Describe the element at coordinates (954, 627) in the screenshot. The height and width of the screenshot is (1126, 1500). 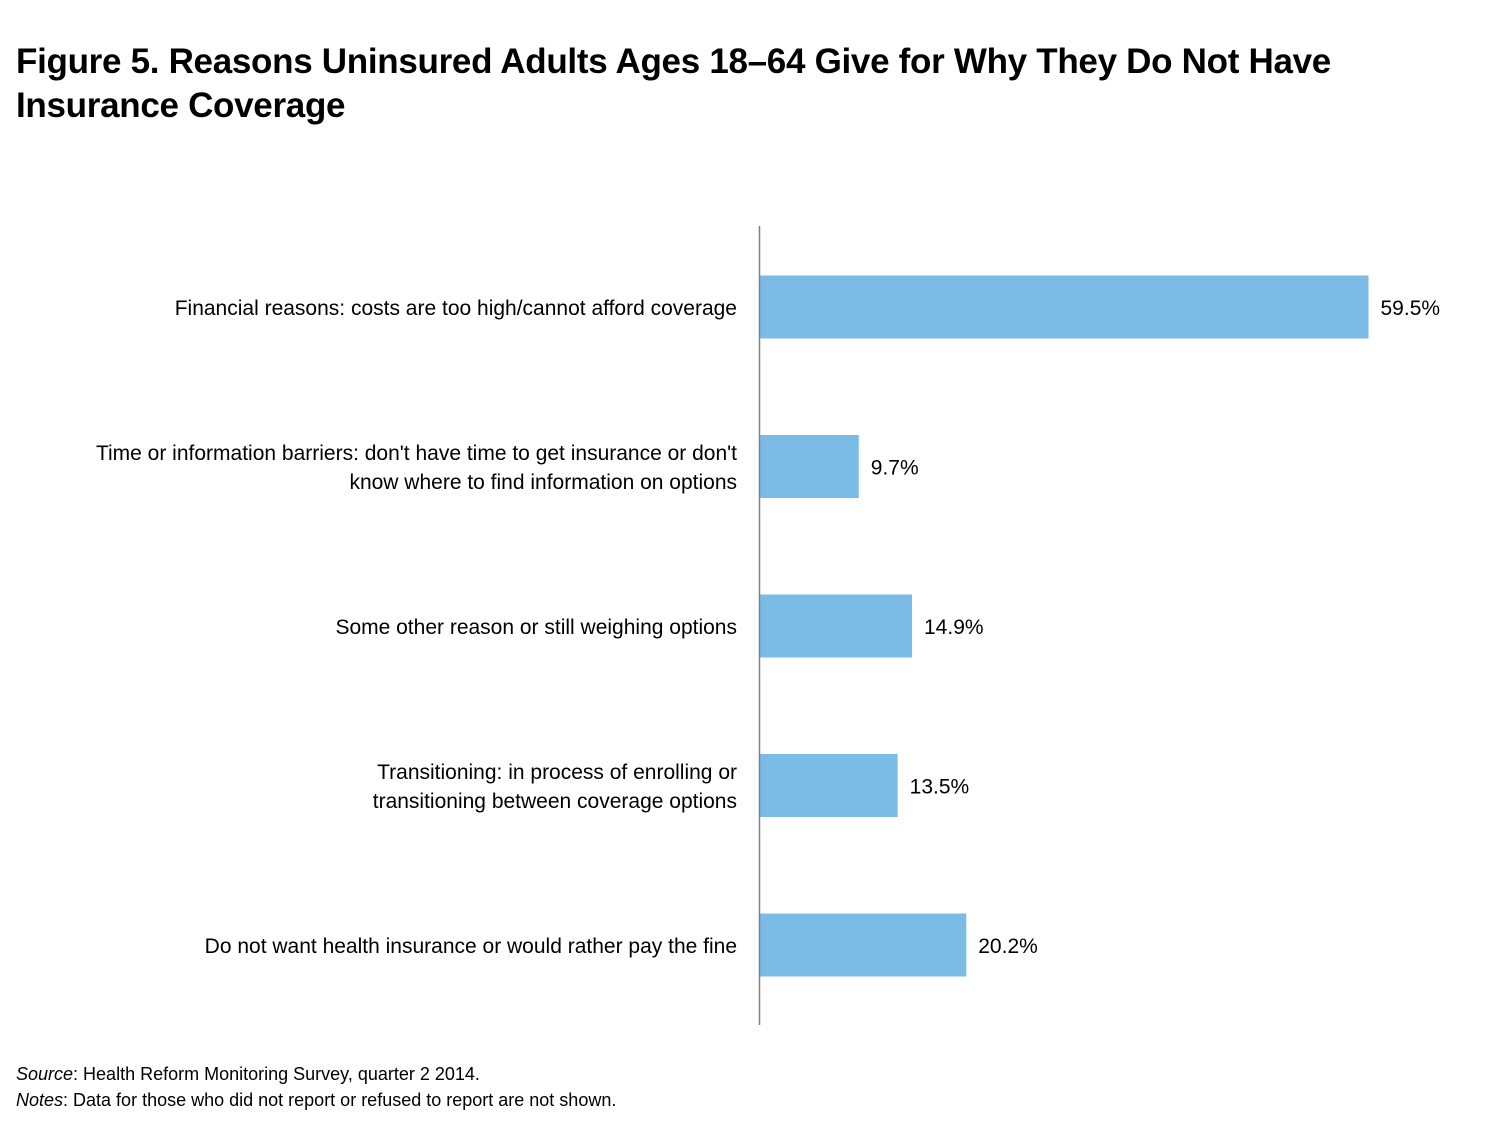
I see `data-label: 14.9%` at that location.